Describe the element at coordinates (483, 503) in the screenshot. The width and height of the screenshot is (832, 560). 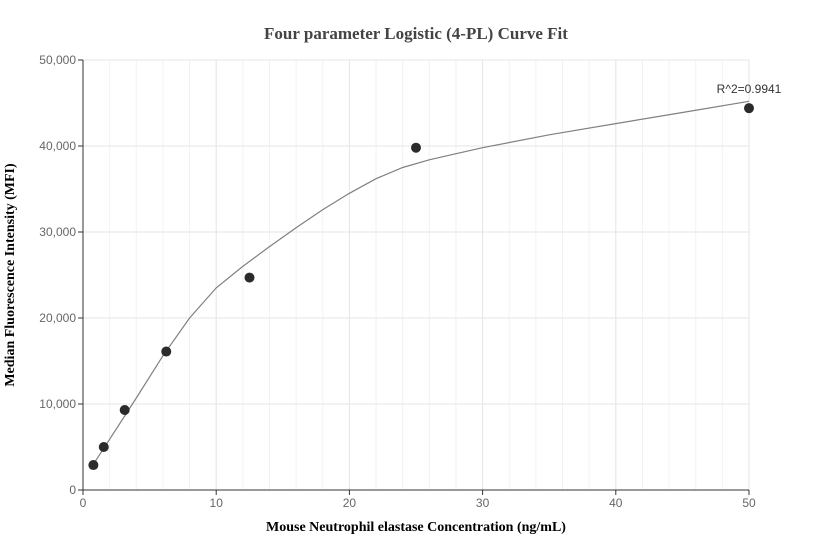
I see `x-tick-label: 30` at that location.